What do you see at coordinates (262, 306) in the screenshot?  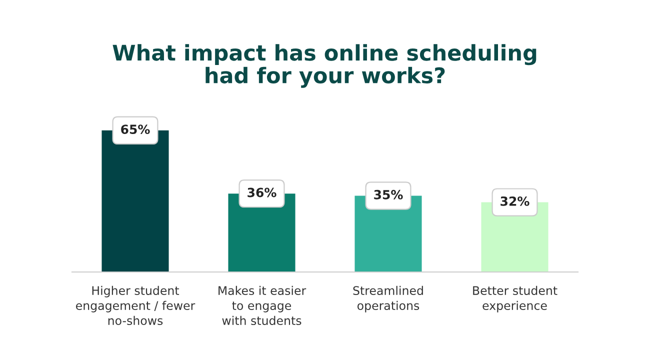 I see `x-tick-label: Makes it easier to engage with students` at bounding box center [262, 306].